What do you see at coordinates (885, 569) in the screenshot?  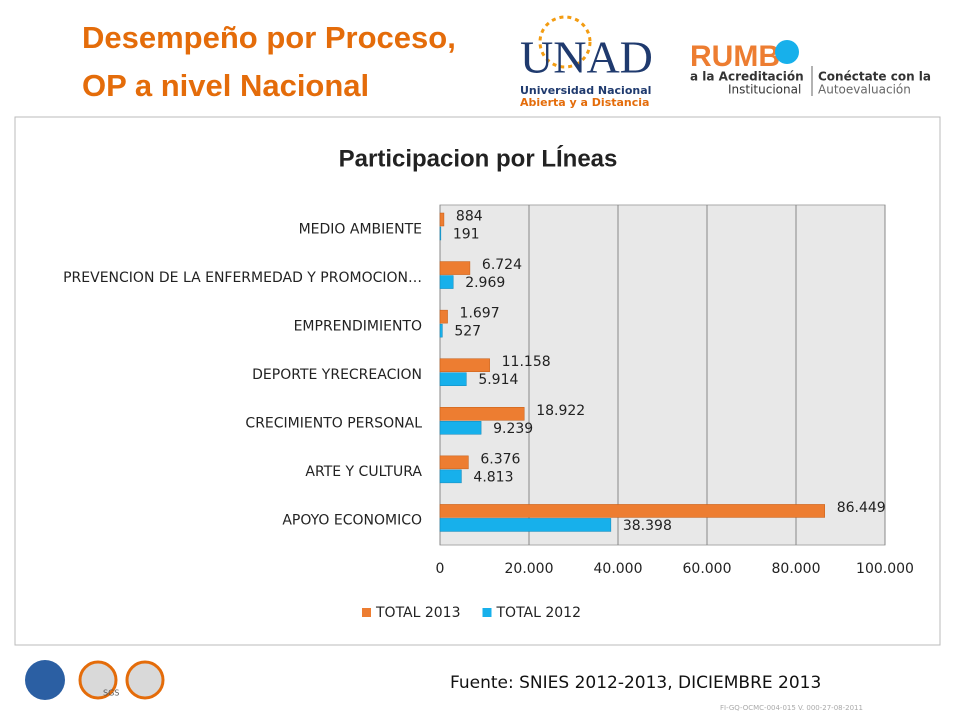 I see `x-tick-label: 100.000` at bounding box center [885, 569].